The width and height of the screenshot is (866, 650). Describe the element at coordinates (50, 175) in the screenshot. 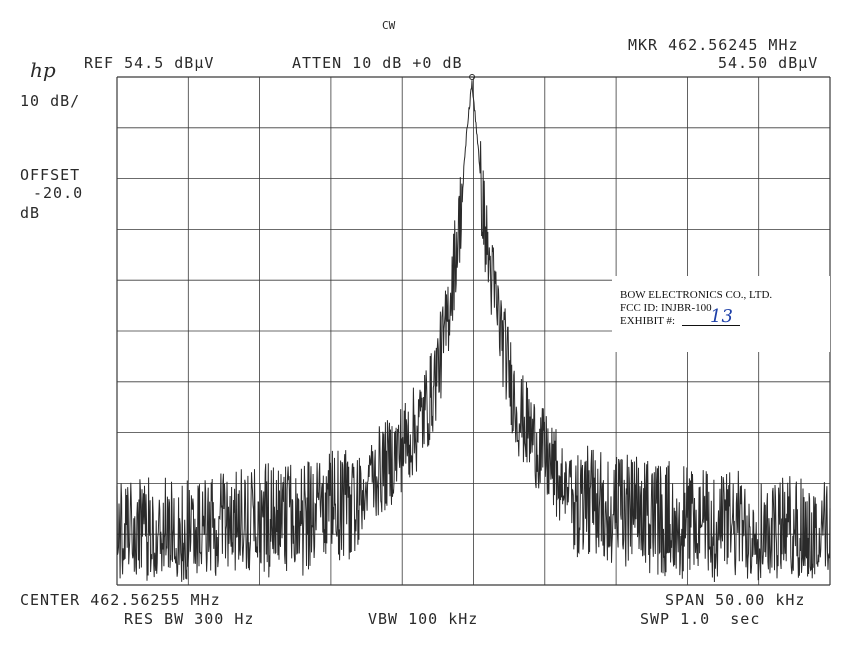

I see `offset-label: OFFSET` at that location.